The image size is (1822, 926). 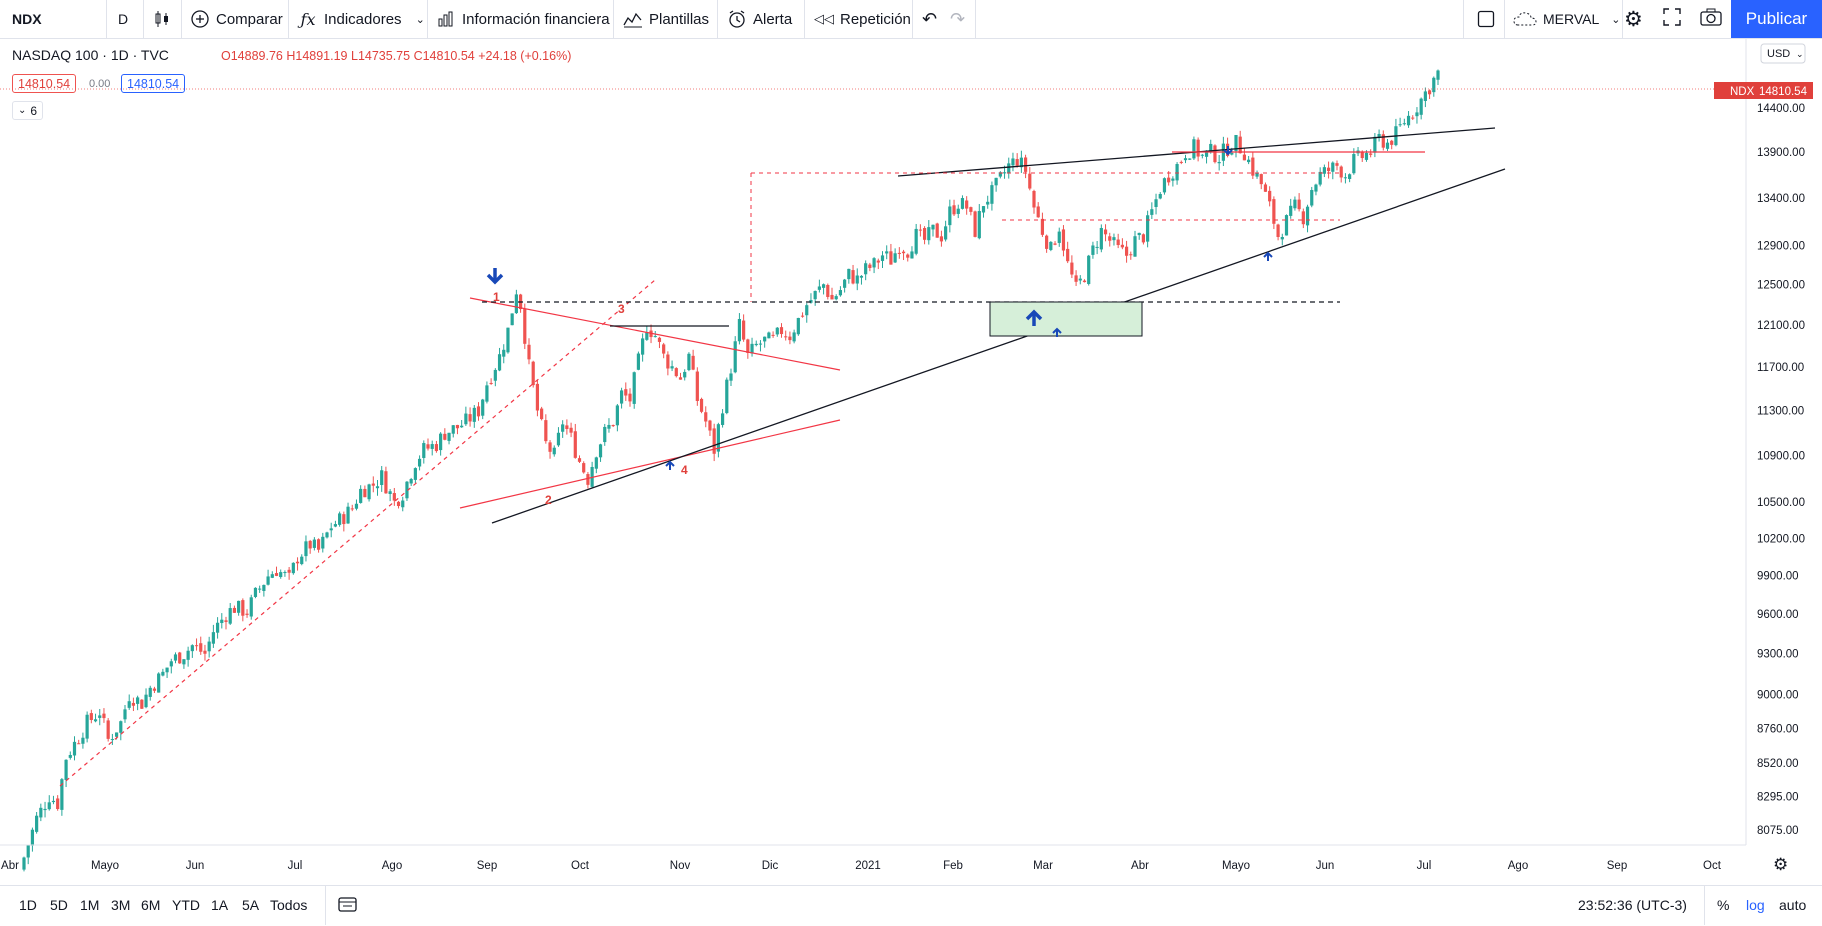 What do you see at coordinates (1783, 53) in the screenshot?
I see `currency-button` at bounding box center [1783, 53].